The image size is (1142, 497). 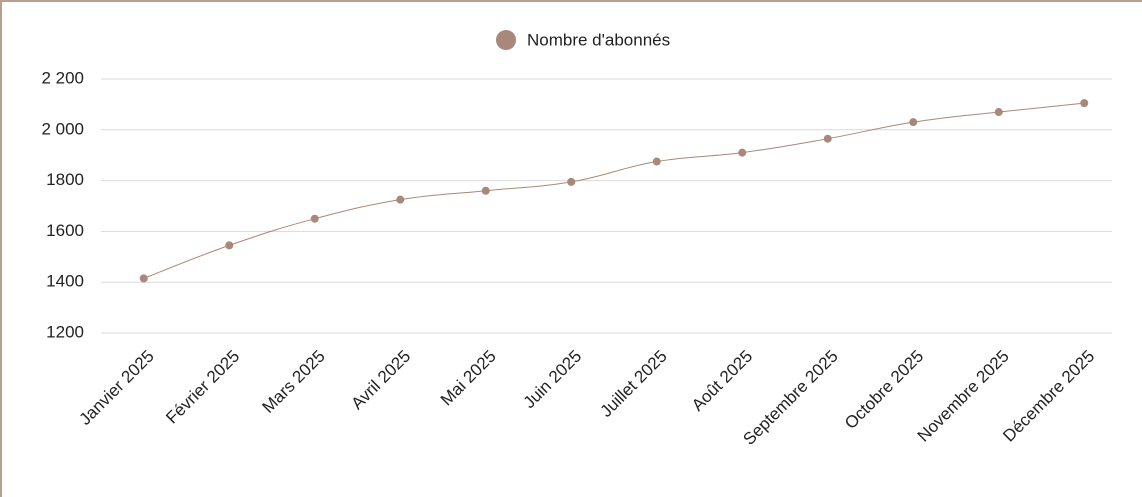 I want to click on legend-label: Nombre d'abonnés, so click(x=598, y=39).